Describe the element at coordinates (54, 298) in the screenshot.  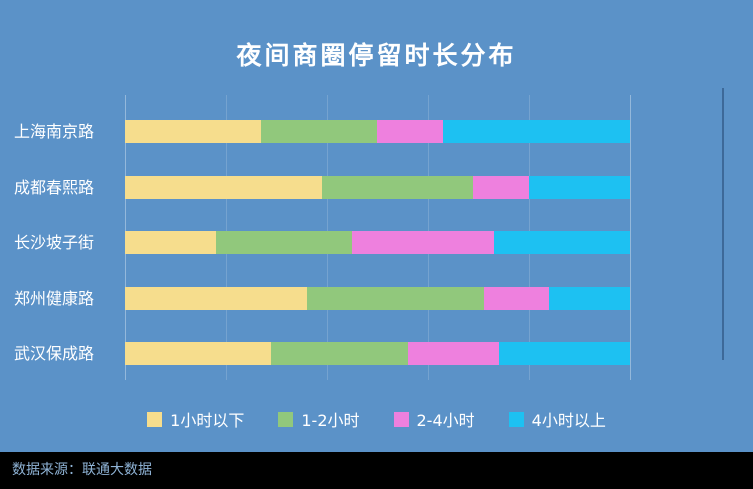
I see `category-label: 郑州健康路` at that location.